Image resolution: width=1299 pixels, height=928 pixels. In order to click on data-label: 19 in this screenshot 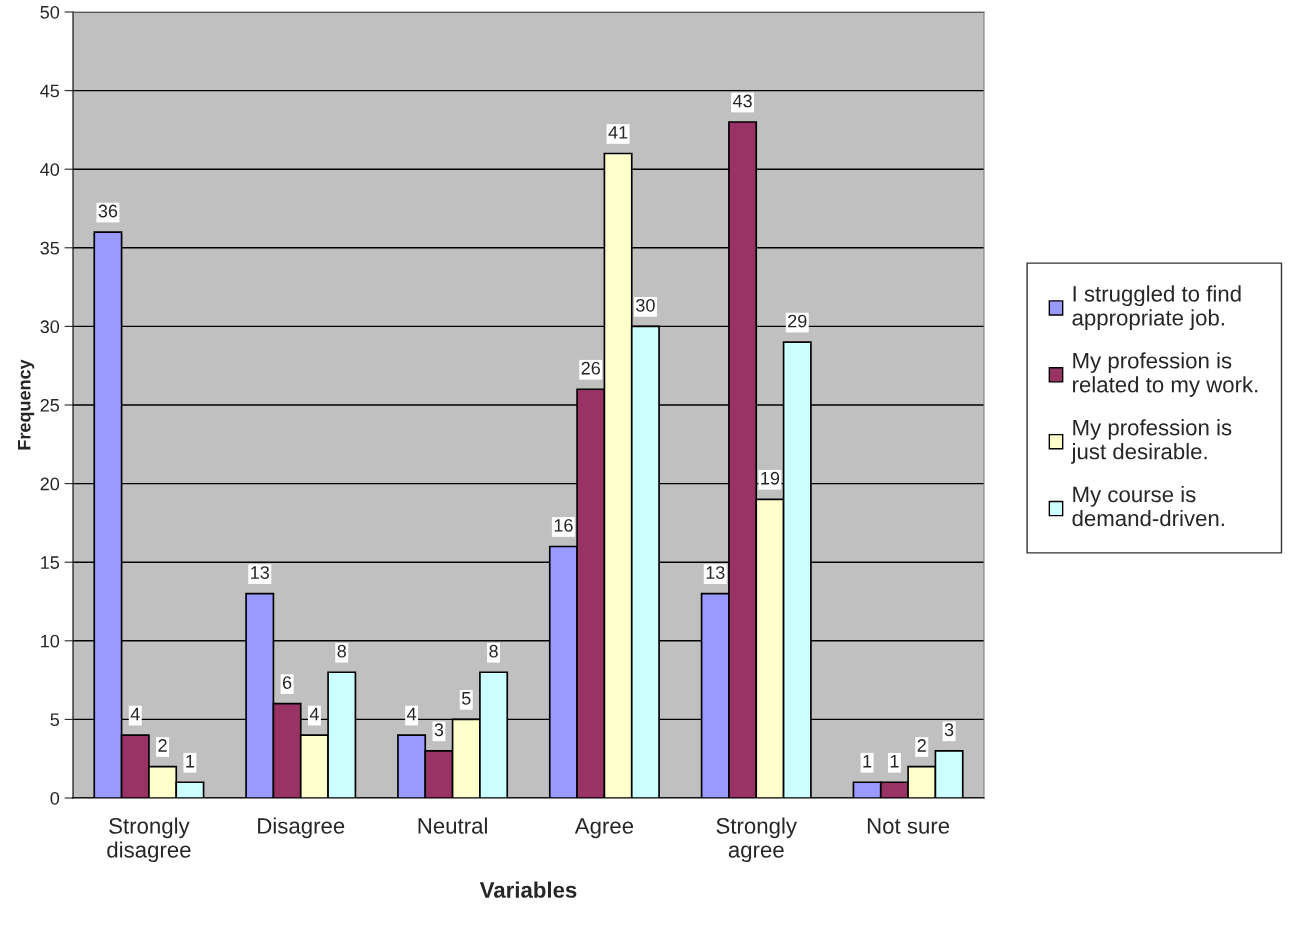, I will do `click(770, 478)`.